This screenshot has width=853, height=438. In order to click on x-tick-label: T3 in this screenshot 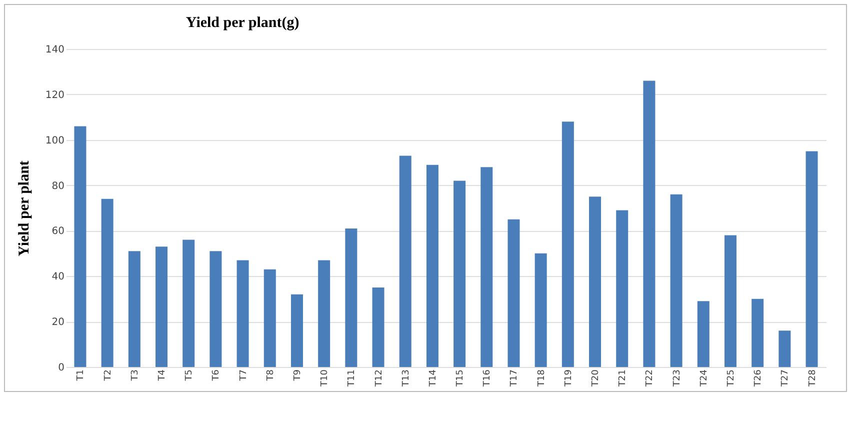, I will do `click(135, 376)`.